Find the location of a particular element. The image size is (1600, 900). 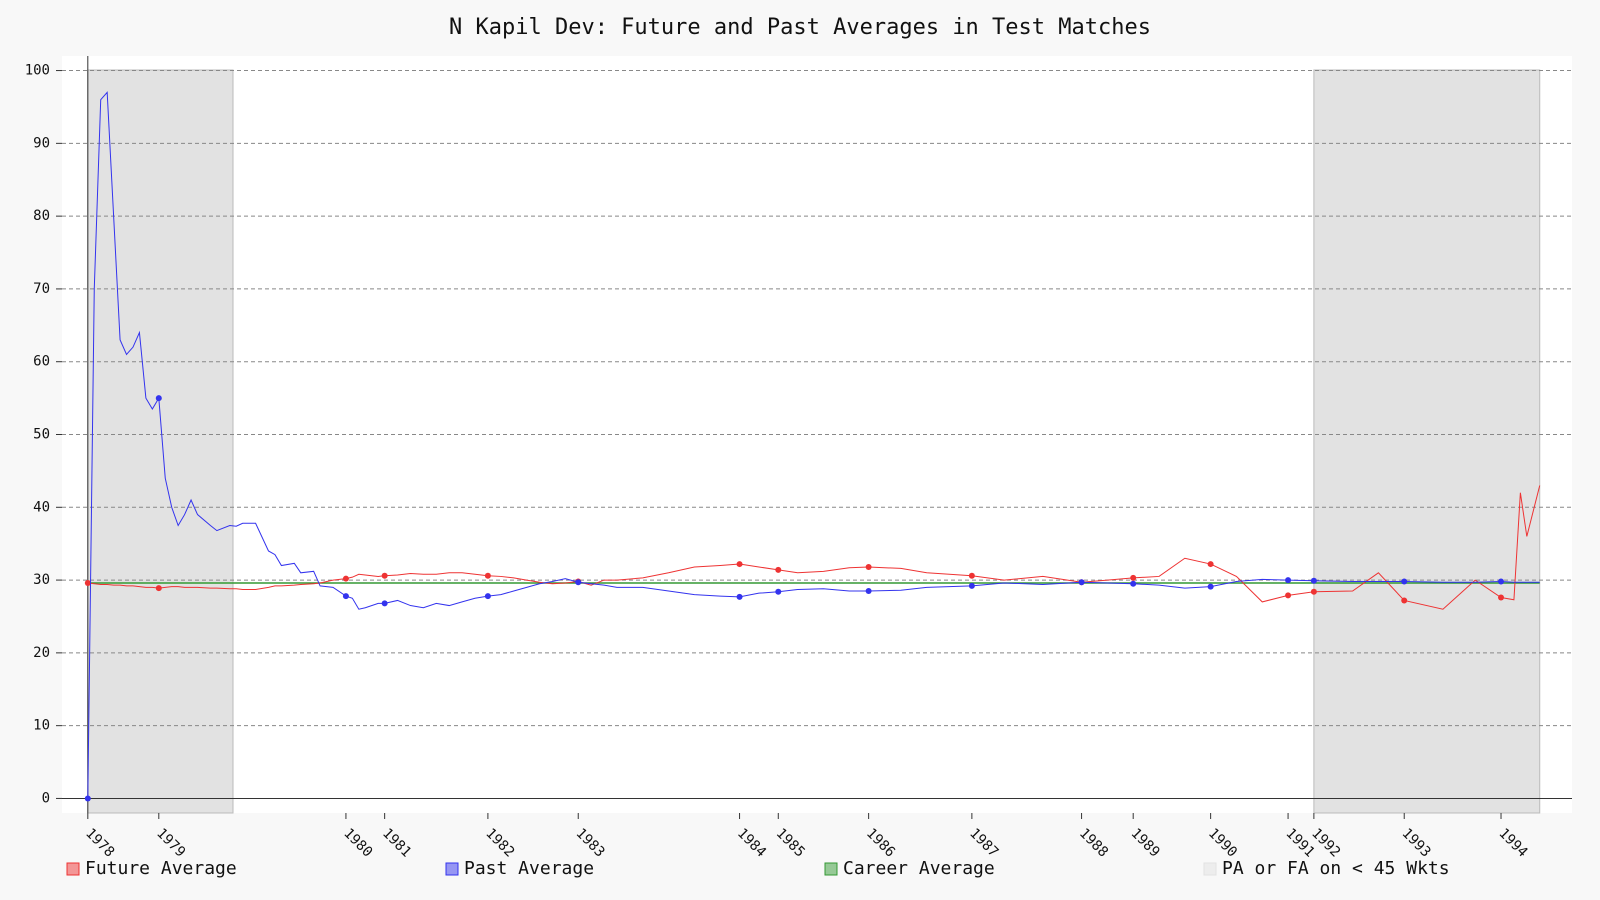

x-tick-label: 1990 is located at coordinates (1222, 842).